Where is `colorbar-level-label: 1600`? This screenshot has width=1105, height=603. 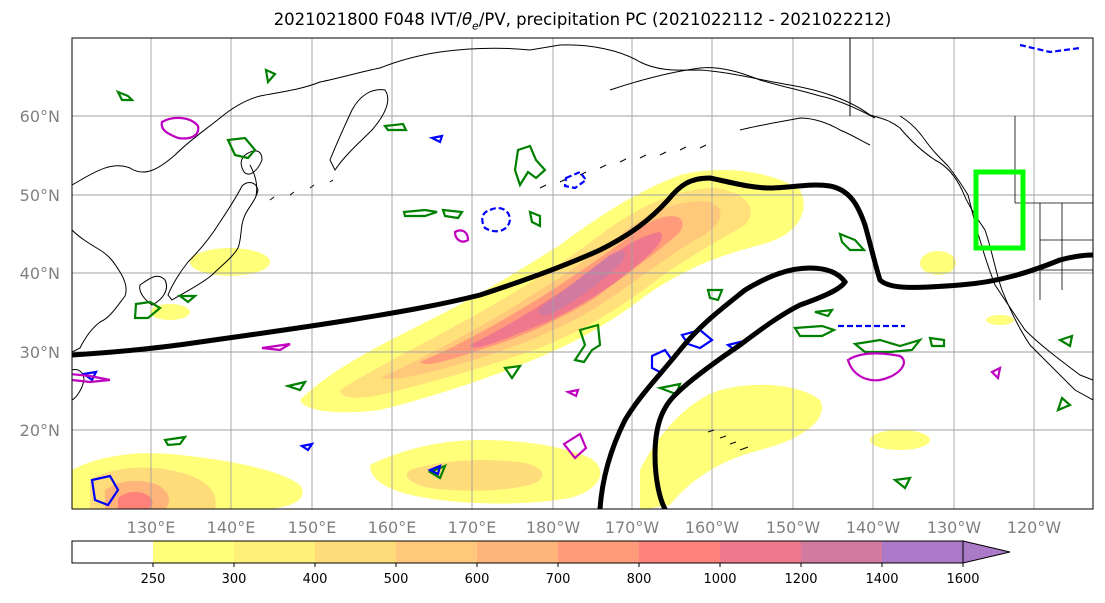 colorbar-level-label: 1600 is located at coordinates (962, 579).